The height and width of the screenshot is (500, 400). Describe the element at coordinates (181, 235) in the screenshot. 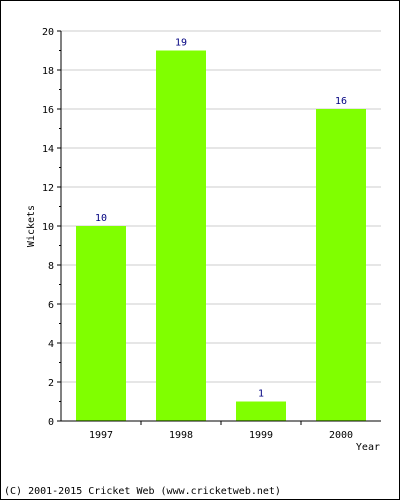

I see `bar-1998` at that location.